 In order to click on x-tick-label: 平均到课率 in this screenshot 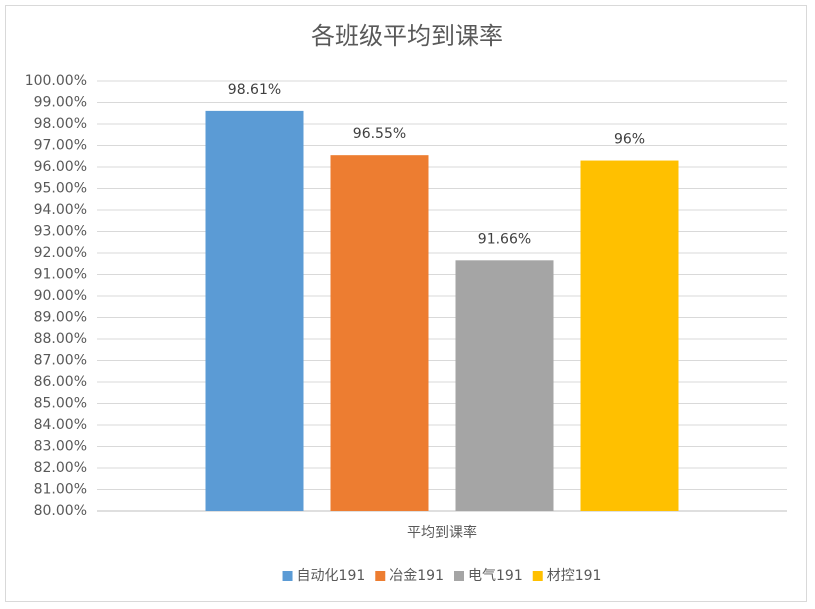, I will do `click(442, 532)`.